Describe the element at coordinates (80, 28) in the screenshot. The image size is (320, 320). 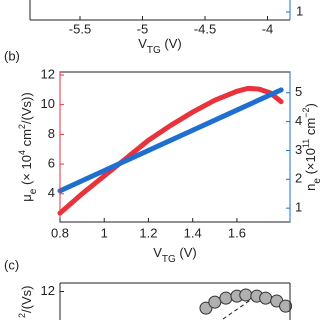
I see `x-tick-label: -5.5` at that location.